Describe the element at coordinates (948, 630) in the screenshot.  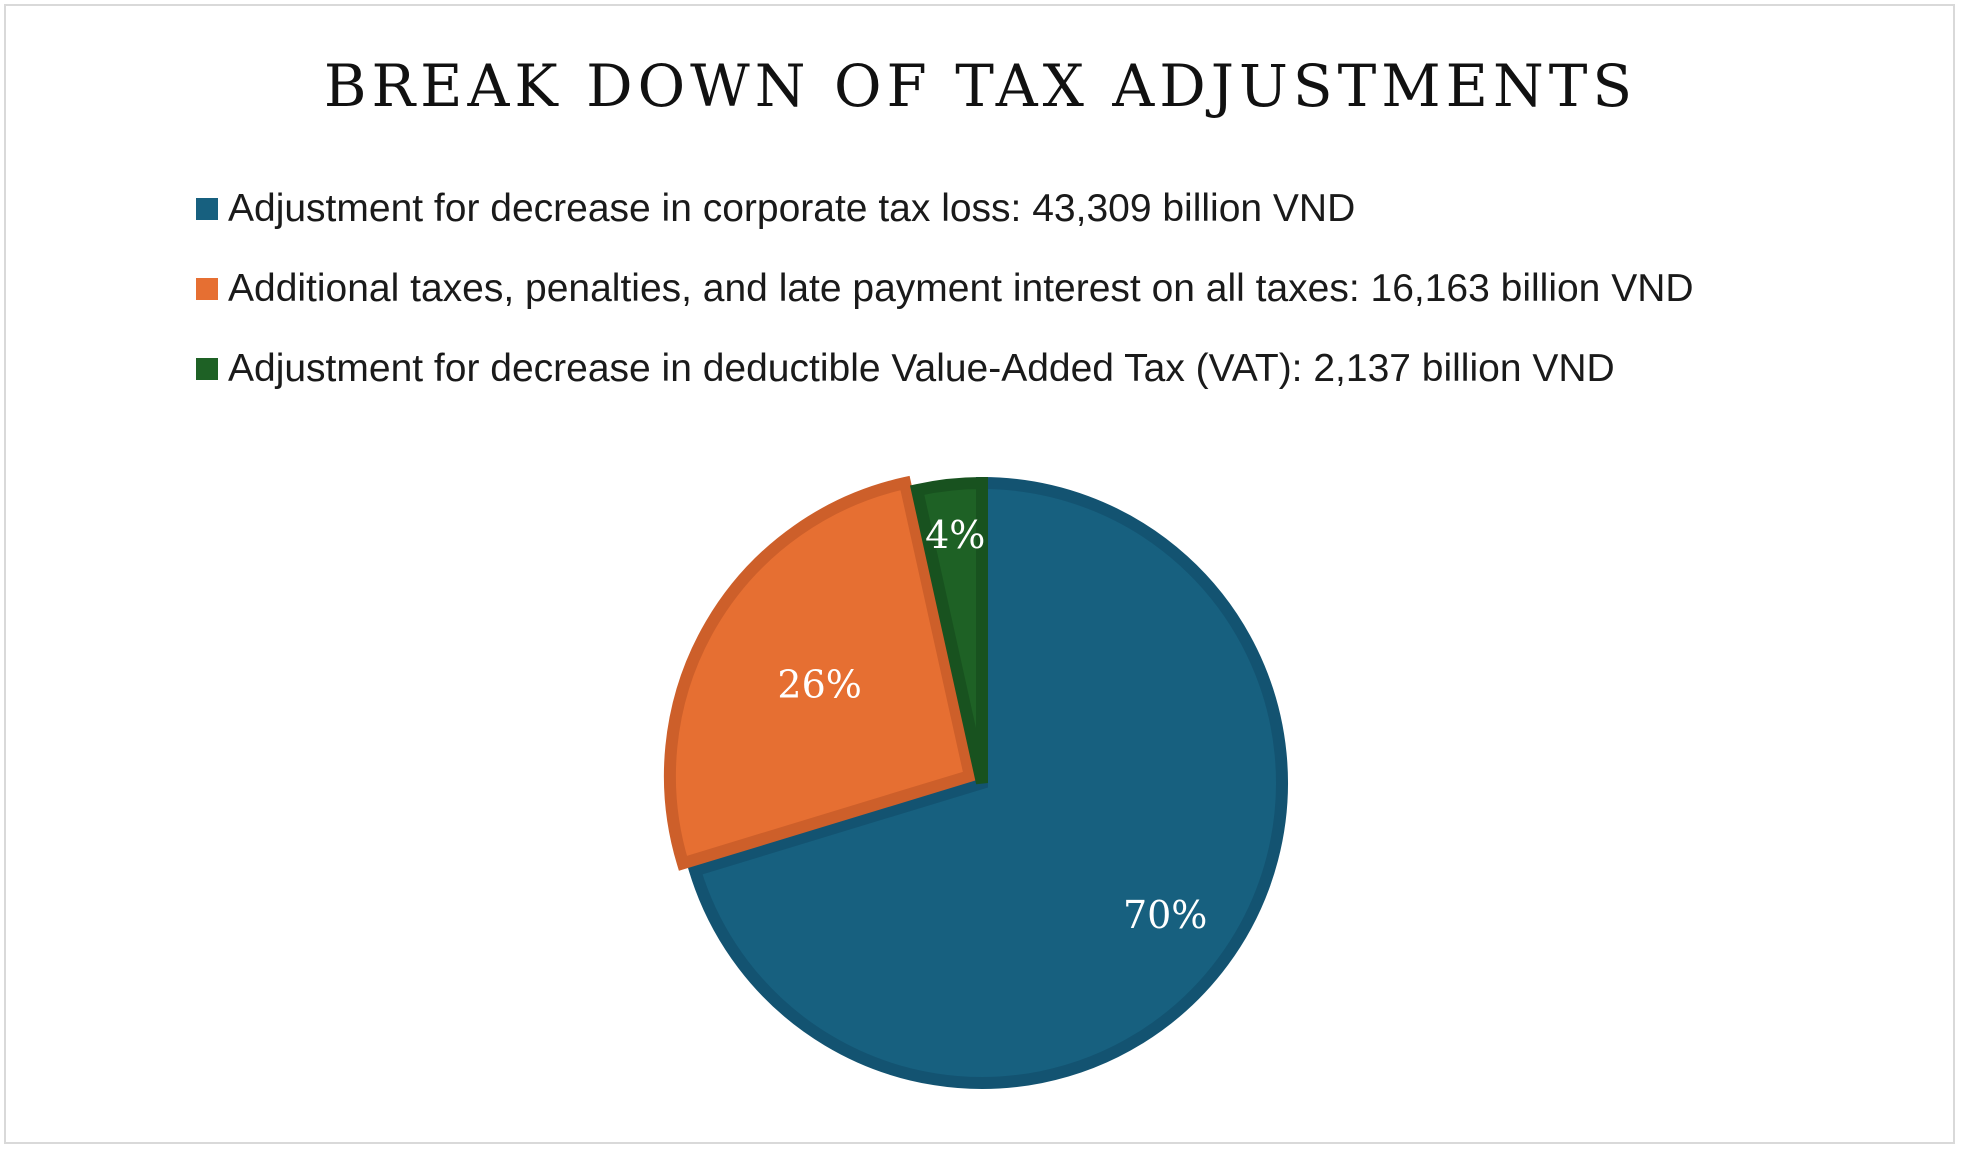
I see `slice-vat-adjustment` at that location.